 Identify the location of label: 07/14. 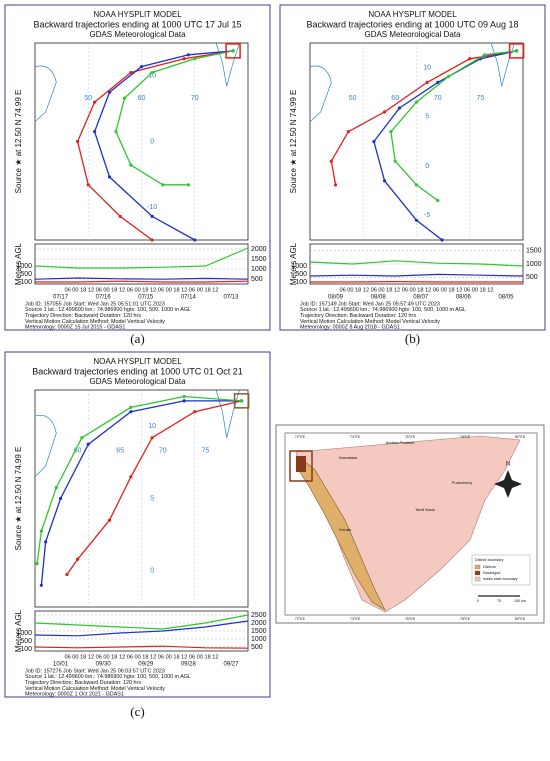
(189, 298).